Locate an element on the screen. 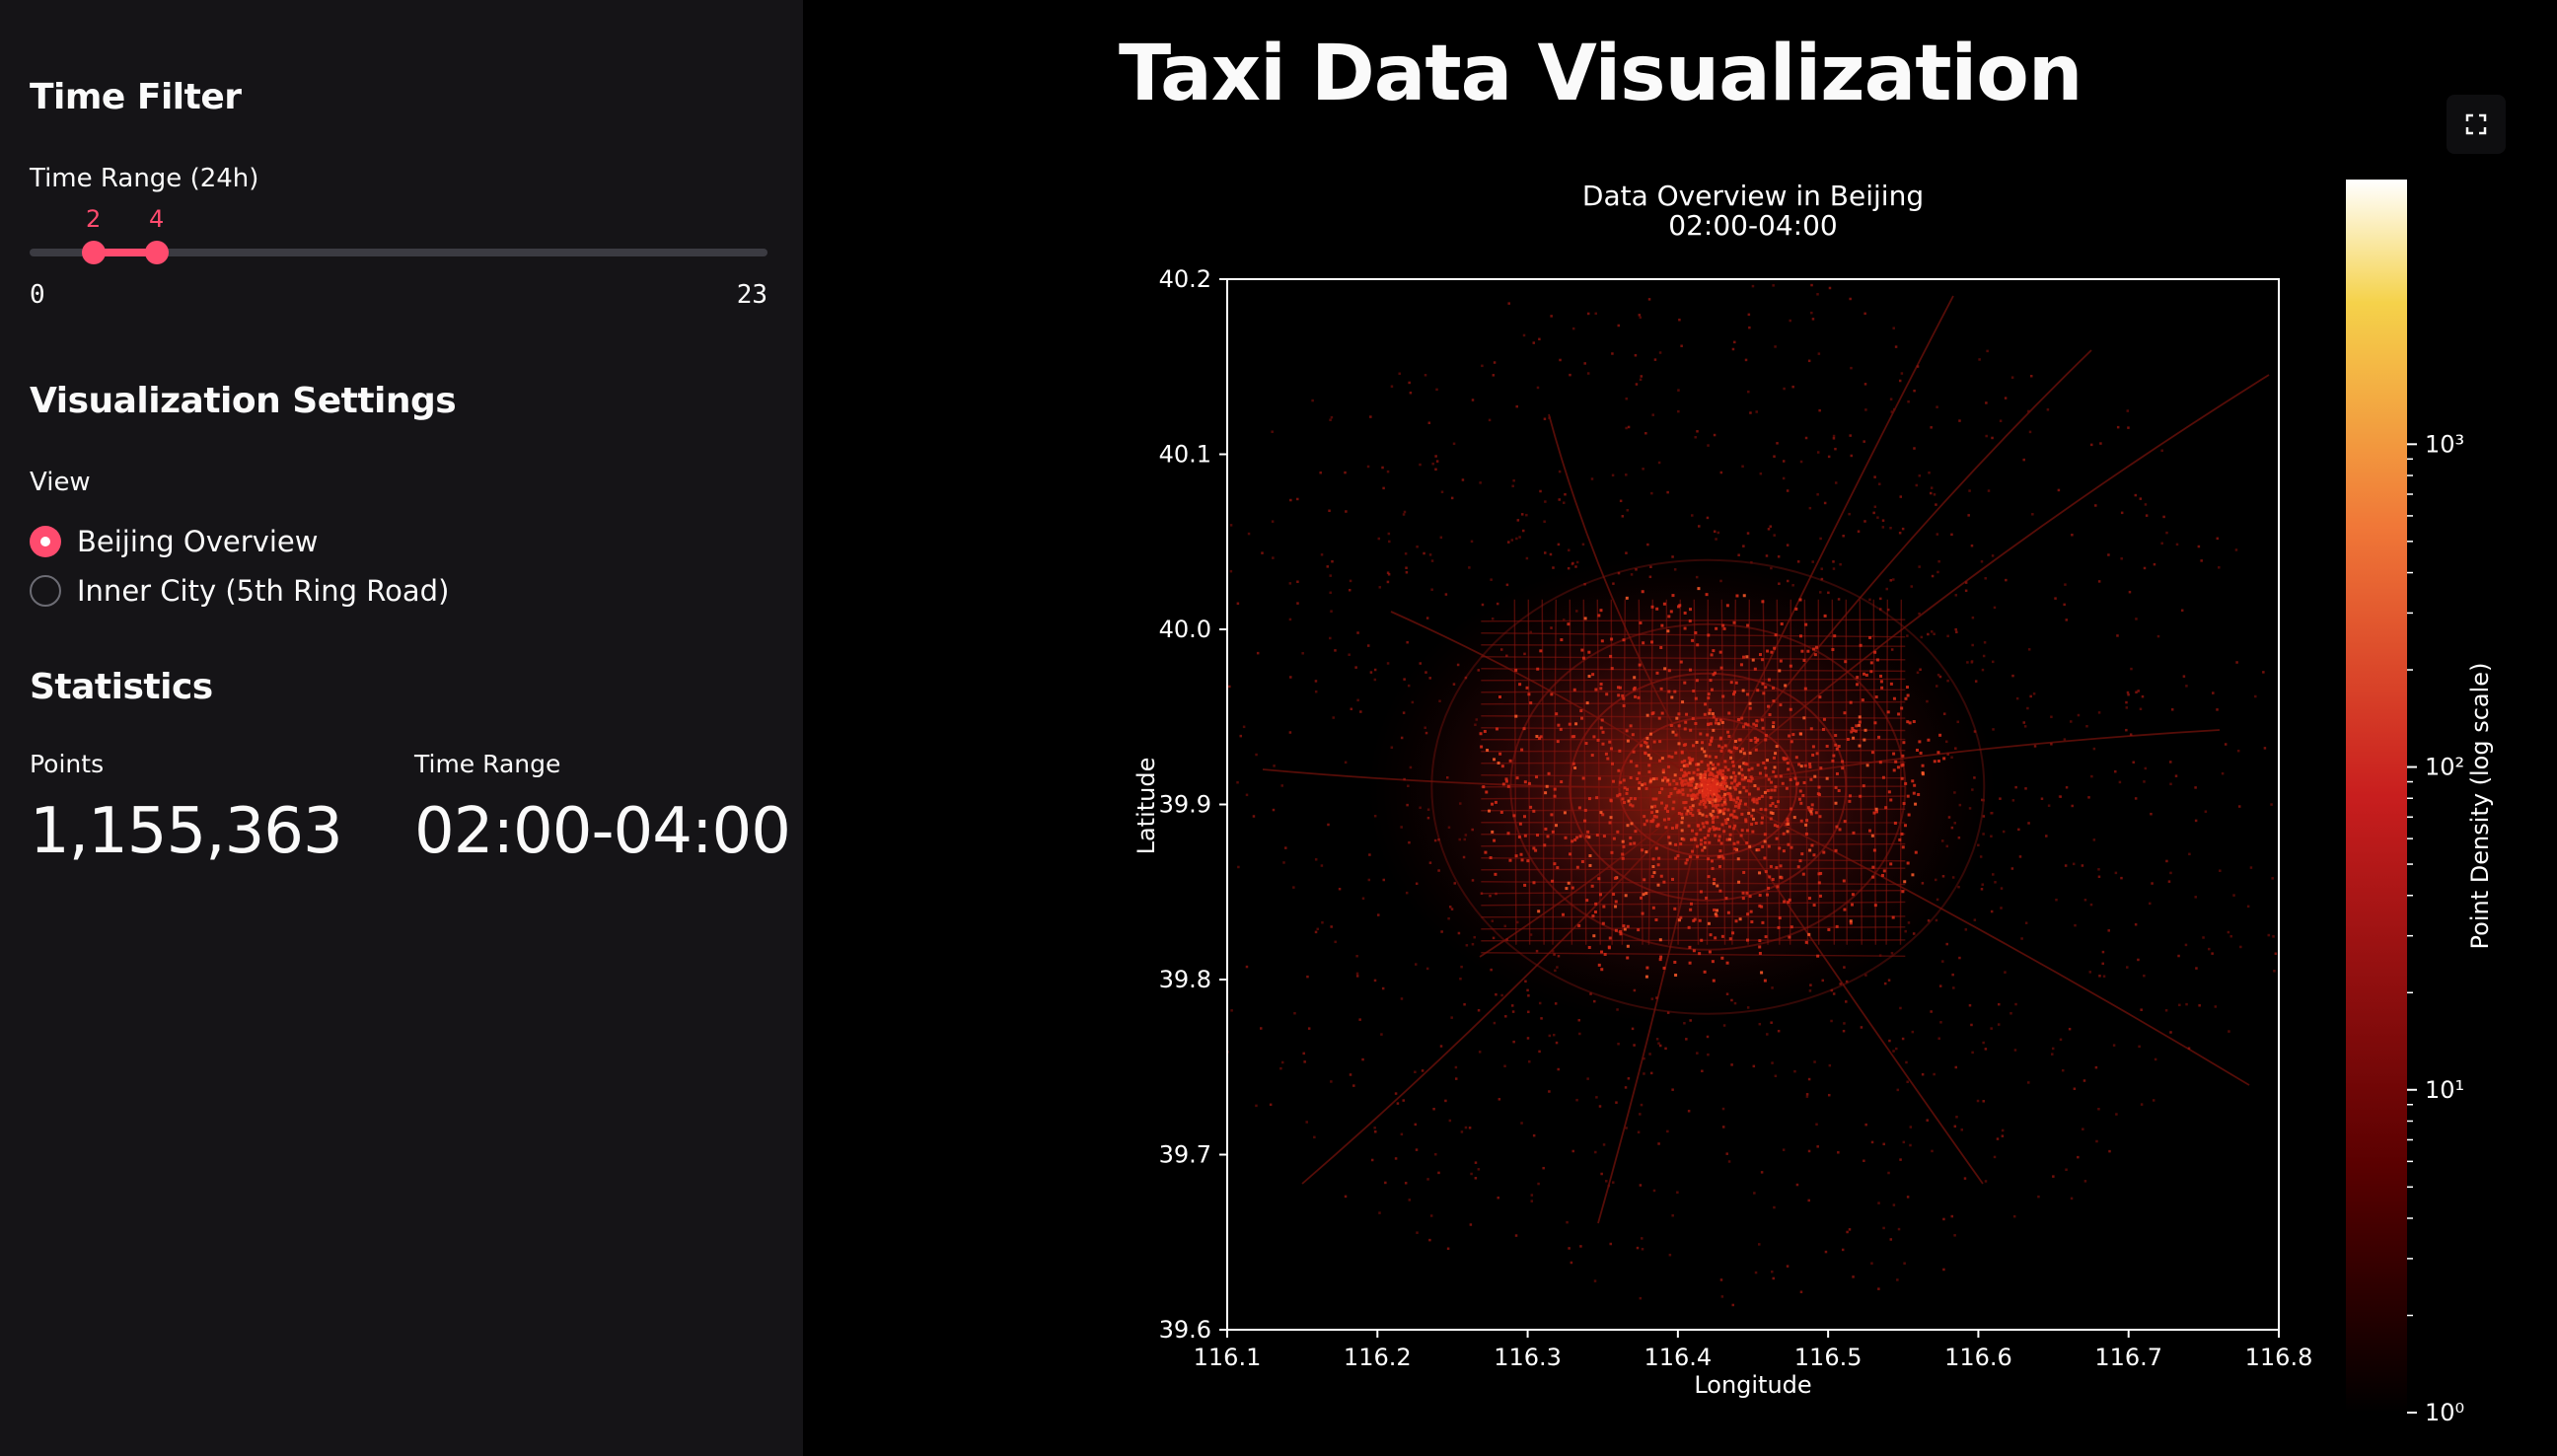 The image size is (2557, 1456). time-range-slider: 2 4 0 23 is located at coordinates (398, 253).